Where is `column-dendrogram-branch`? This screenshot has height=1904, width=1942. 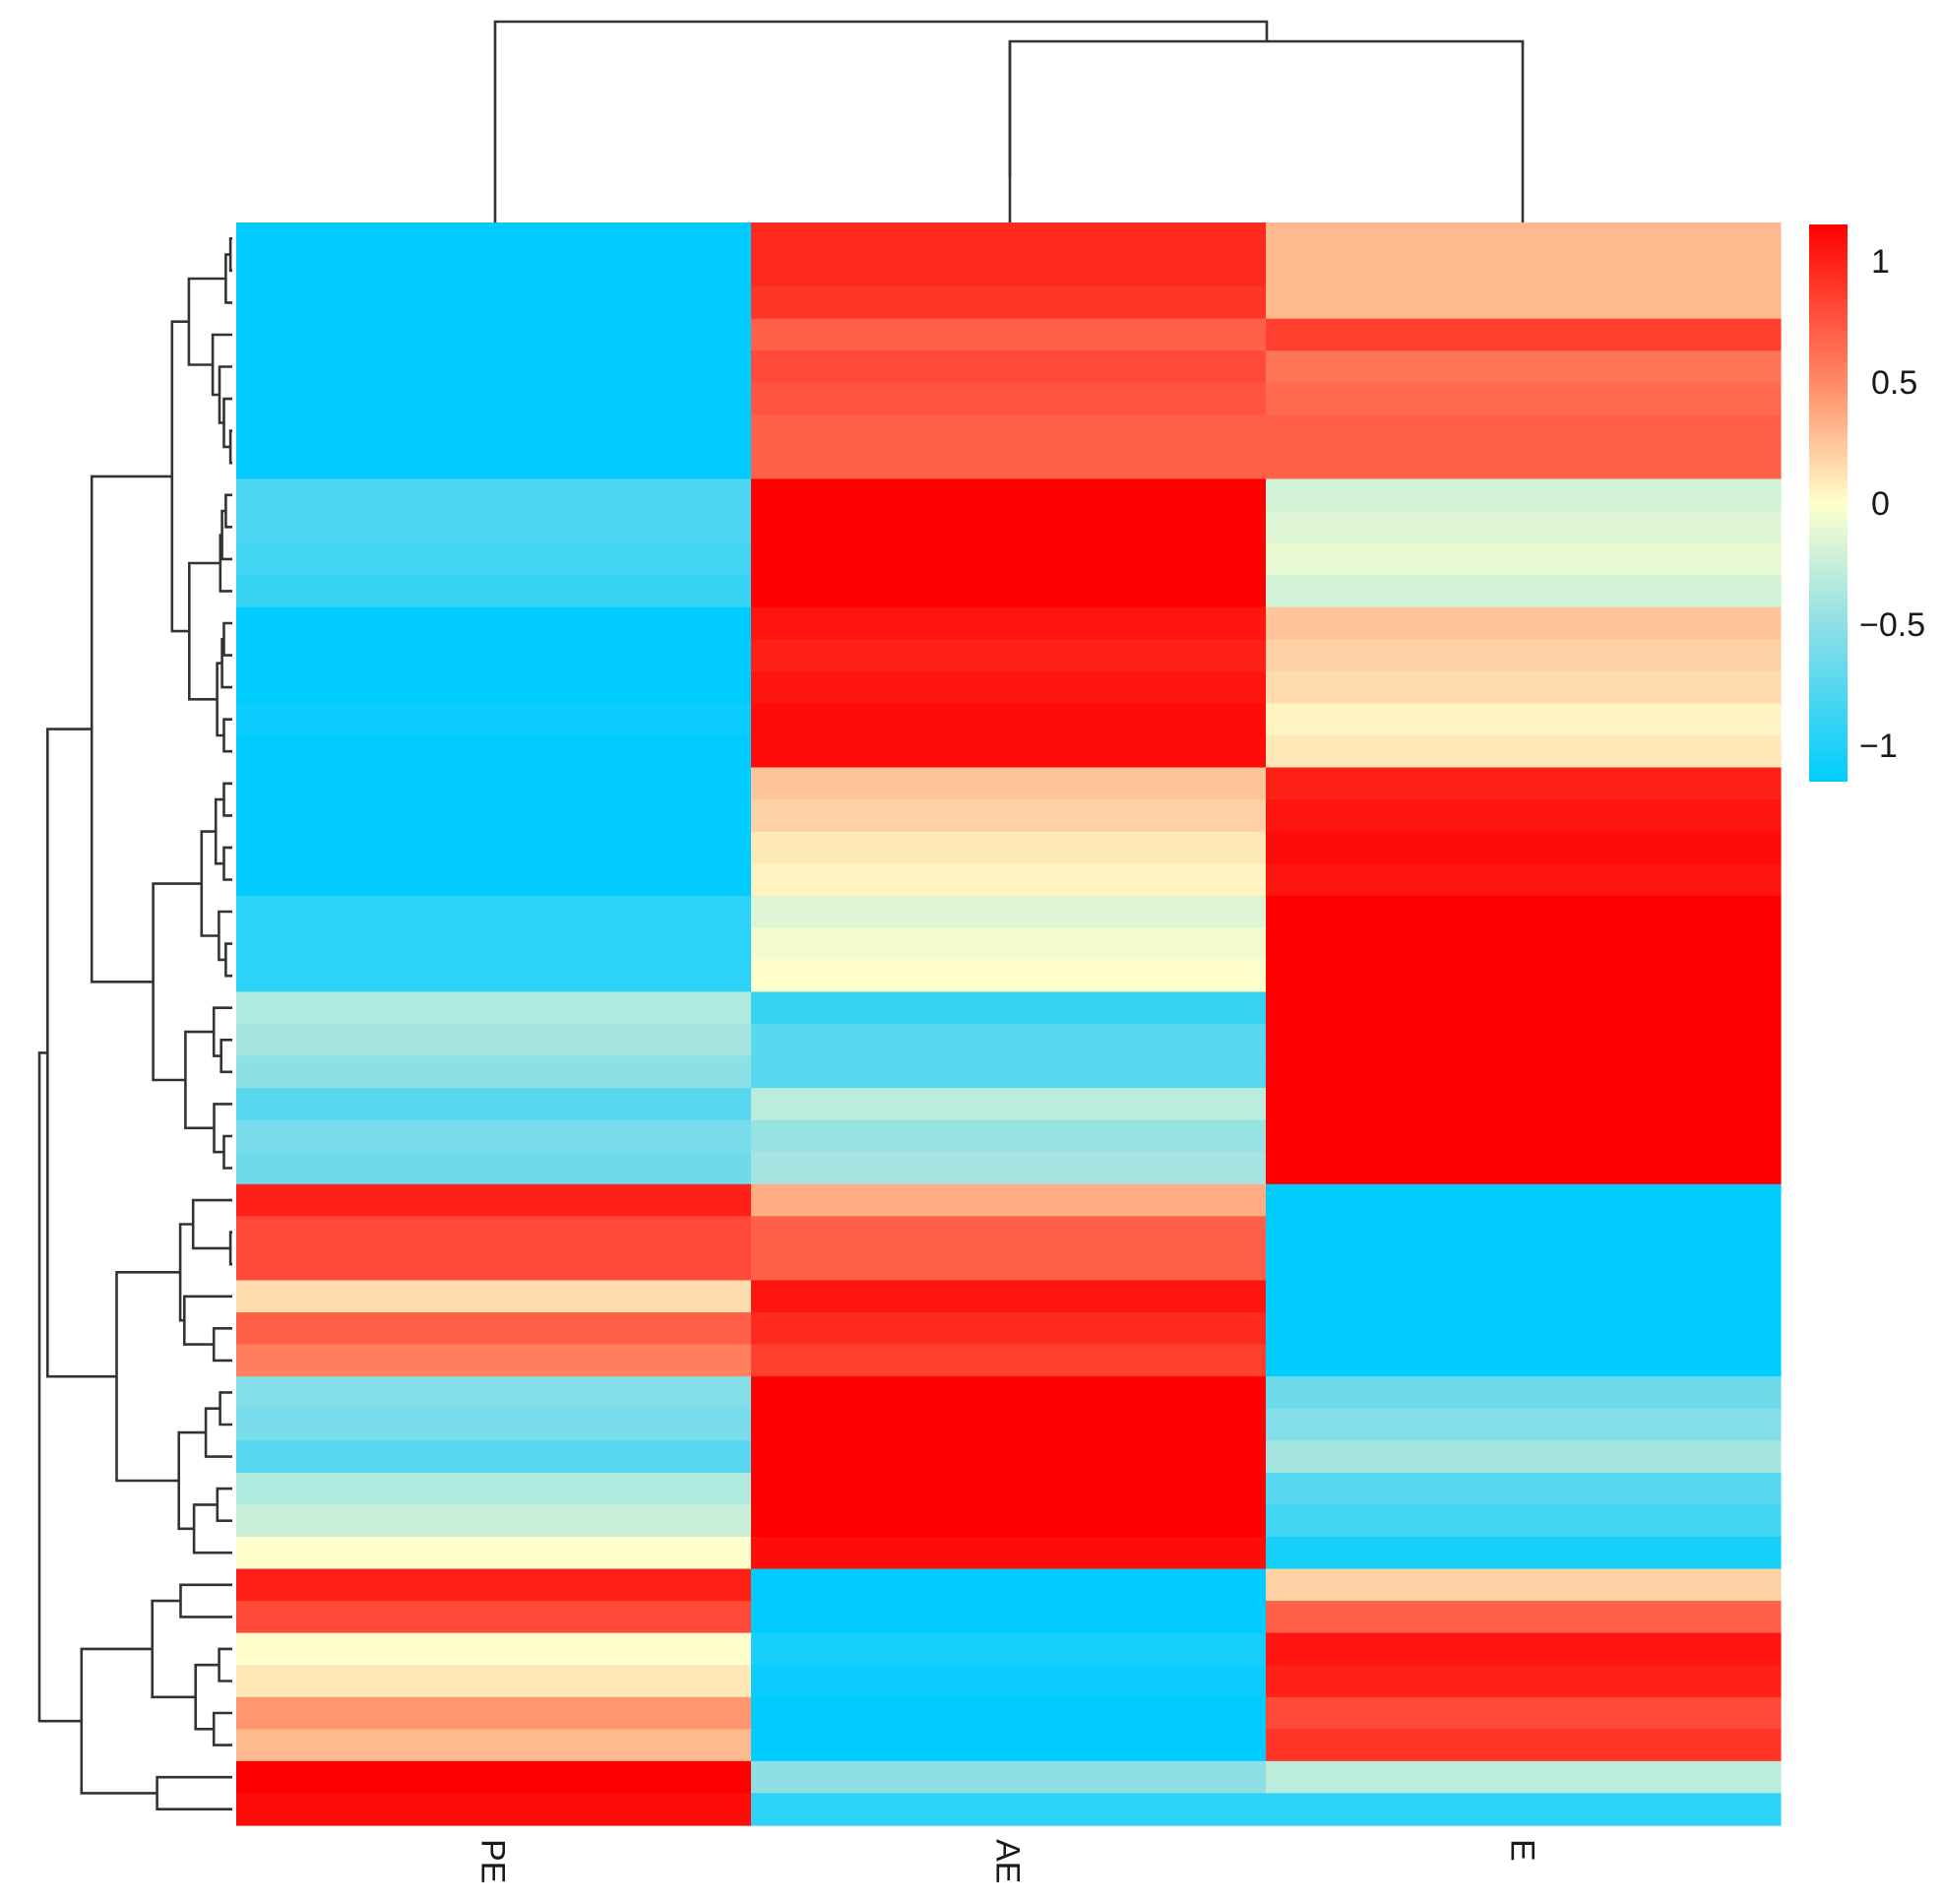
column-dendrogram-branch is located at coordinates (1266, 130).